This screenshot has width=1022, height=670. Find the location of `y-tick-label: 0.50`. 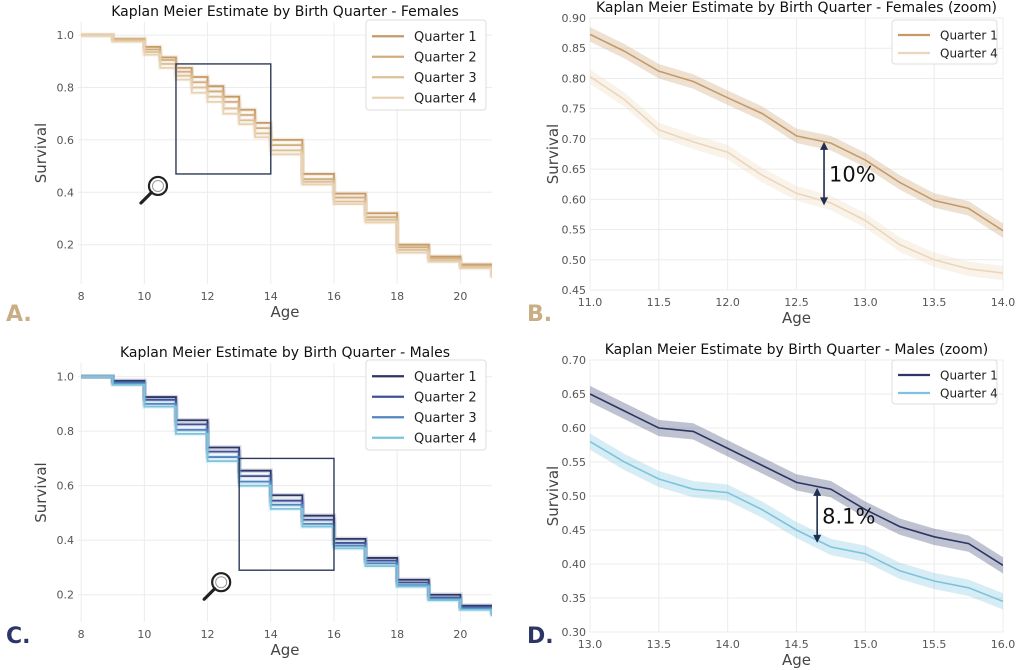

y-tick-label: 0.50 is located at coordinates (574, 260).